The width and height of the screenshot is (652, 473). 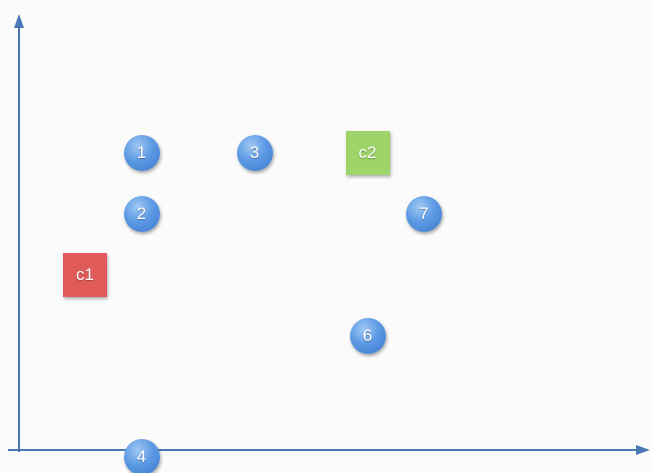 What do you see at coordinates (141, 455) in the screenshot?
I see `point-4: 4` at bounding box center [141, 455].